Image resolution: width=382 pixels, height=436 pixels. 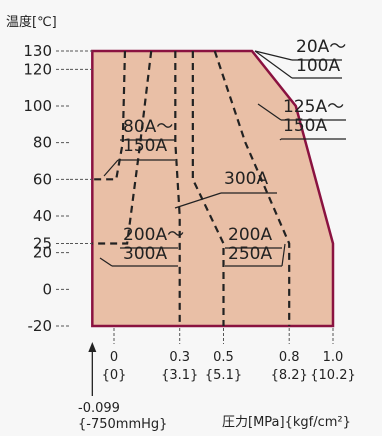 I want to click on x-tick-label: 0, so click(x=114, y=357).